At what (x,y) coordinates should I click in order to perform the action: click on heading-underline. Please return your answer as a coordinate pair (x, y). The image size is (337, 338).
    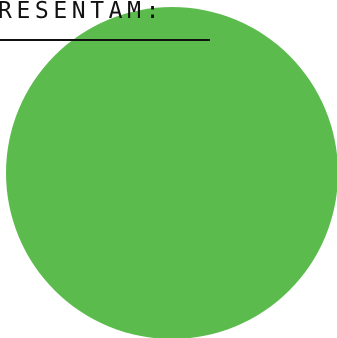
    Looking at the image, I should click on (105, 40).